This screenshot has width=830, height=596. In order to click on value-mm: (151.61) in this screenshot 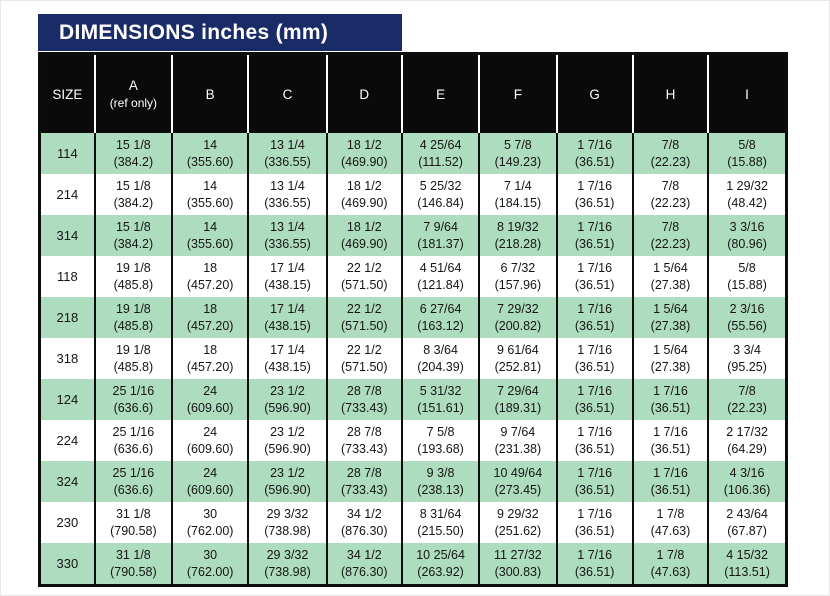, I will do `click(440, 407)`.